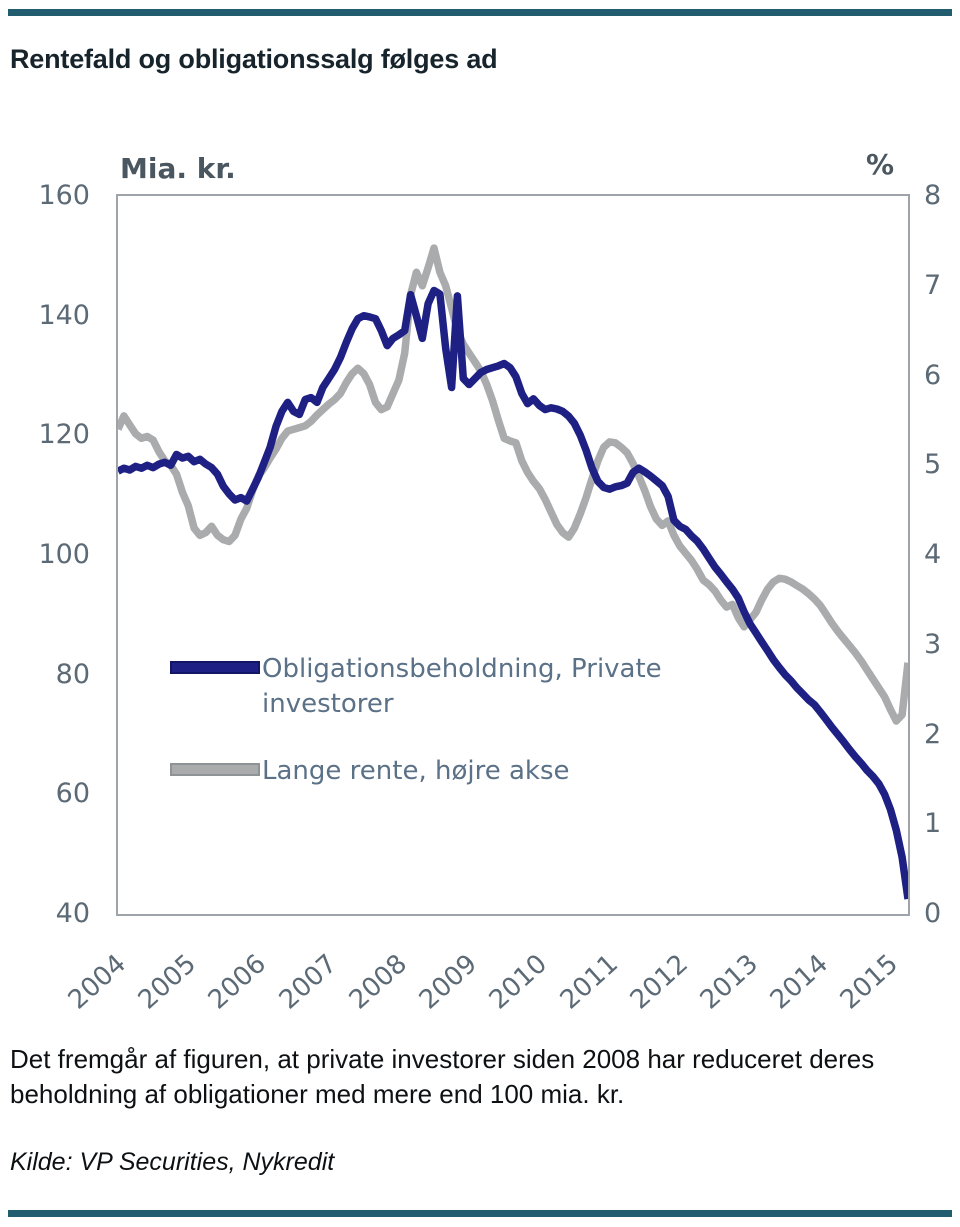 Image resolution: width=960 pixels, height=1227 pixels. Describe the element at coordinates (64, 435) in the screenshot. I see `left-axis-tick-label: 120` at that location.